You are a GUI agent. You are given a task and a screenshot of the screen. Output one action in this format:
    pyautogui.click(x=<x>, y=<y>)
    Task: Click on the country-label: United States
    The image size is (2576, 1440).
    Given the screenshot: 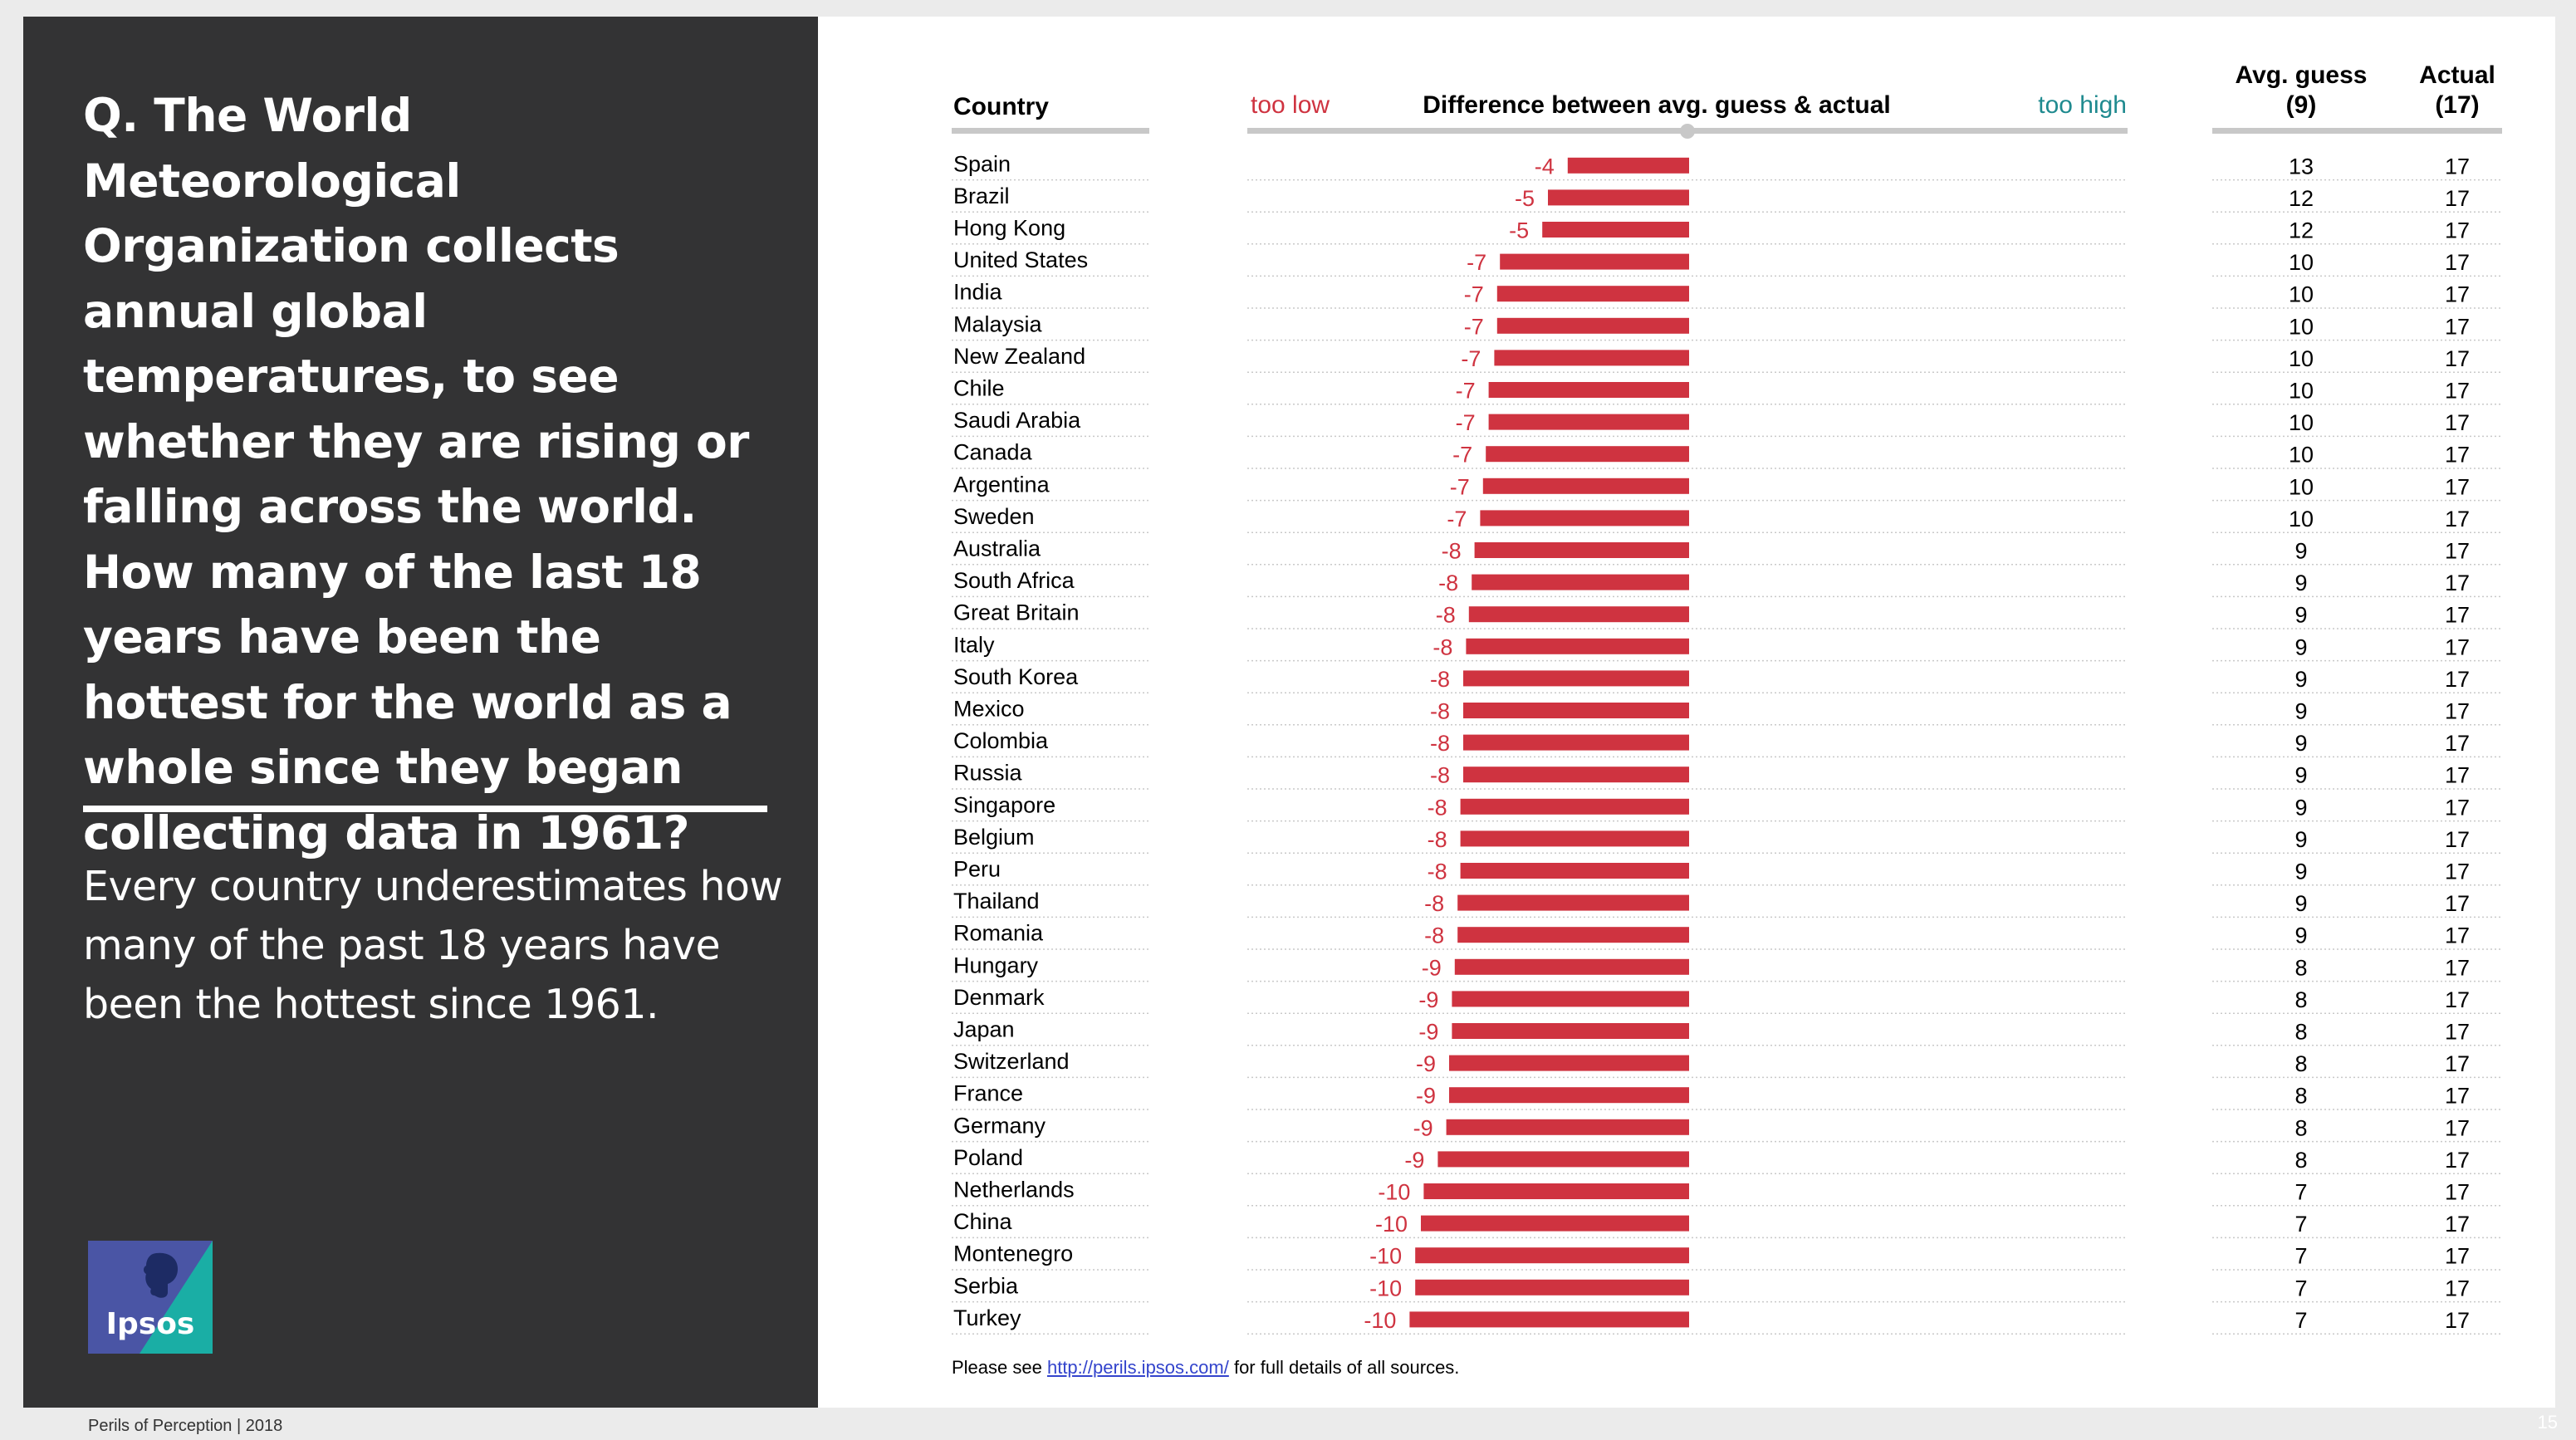 What is the action you would take?
    pyautogui.click(x=1021, y=259)
    